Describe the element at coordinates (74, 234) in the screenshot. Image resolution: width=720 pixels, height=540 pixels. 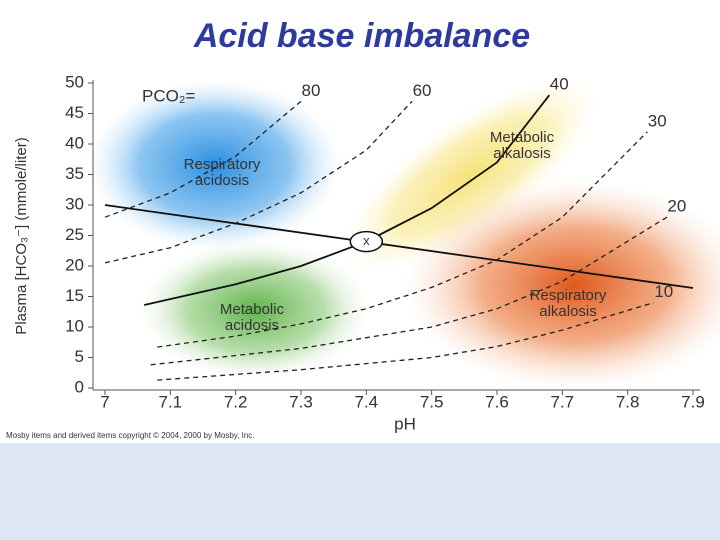
I see `y-tick-label: 25` at that location.